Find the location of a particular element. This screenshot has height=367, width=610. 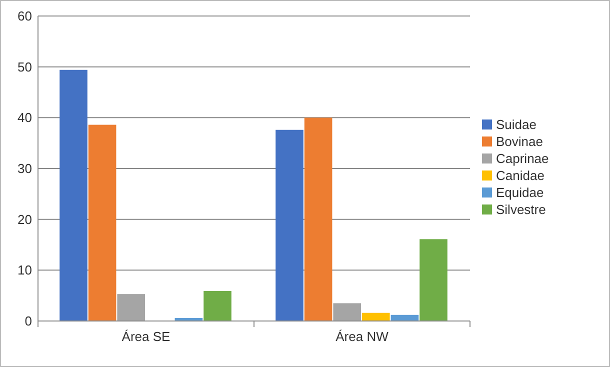

legend-label: Equidae is located at coordinates (520, 192).